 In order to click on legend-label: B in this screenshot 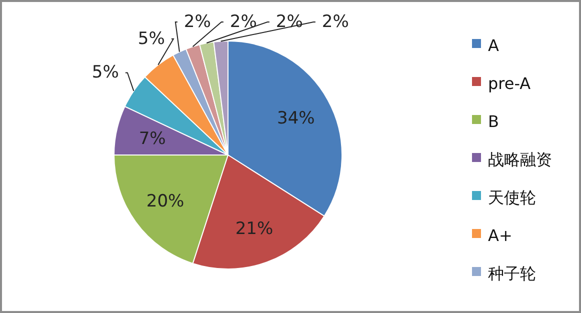, I will do `click(493, 121)`.